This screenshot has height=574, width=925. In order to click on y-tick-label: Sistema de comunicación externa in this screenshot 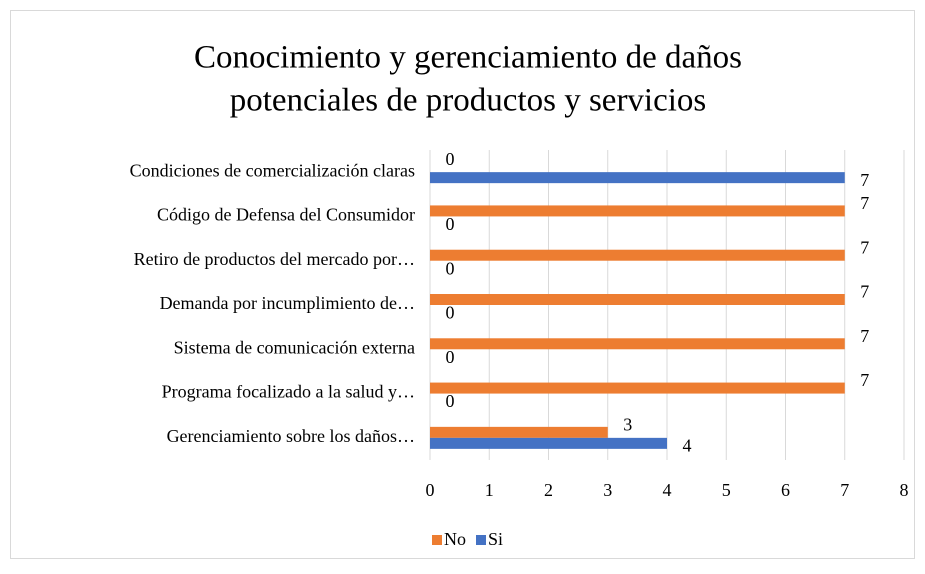, I will do `click(294, 347)`.